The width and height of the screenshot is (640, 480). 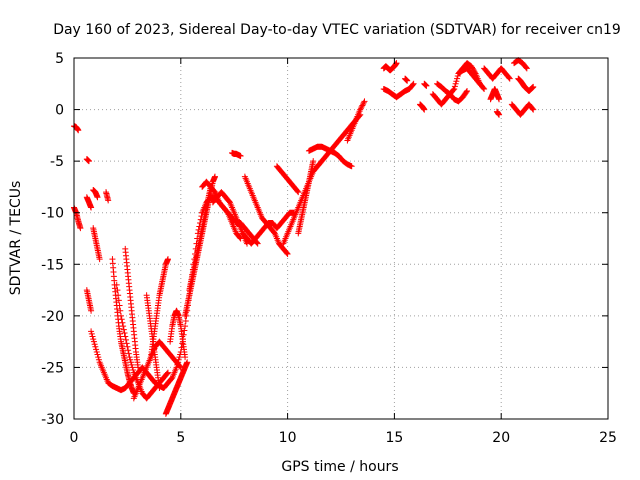 What do you see at coordinates (52, 368) in the screenshot?
I see `y-tick-label: -25` at bounding box center [52, 368].